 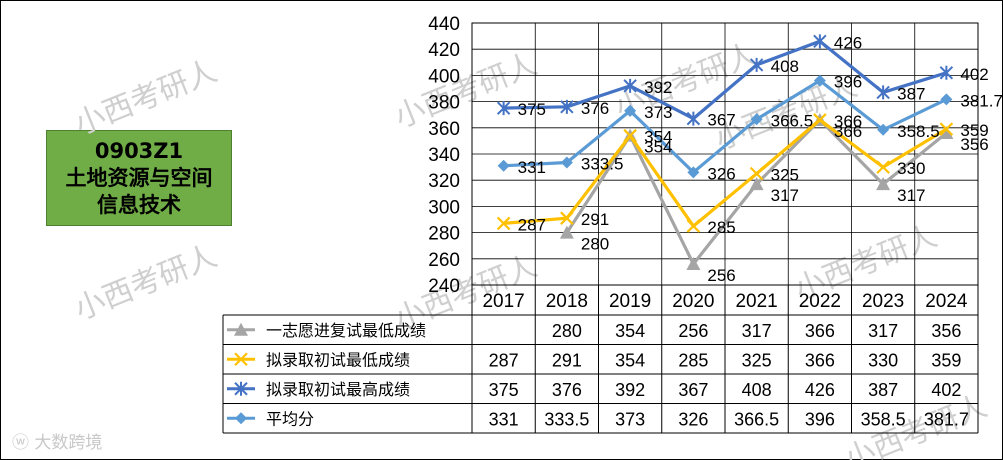 What do you see at coordinates (444, 234) in the screenshot?
I see `y-tick-280: 280` at bounding box center [444, 234].